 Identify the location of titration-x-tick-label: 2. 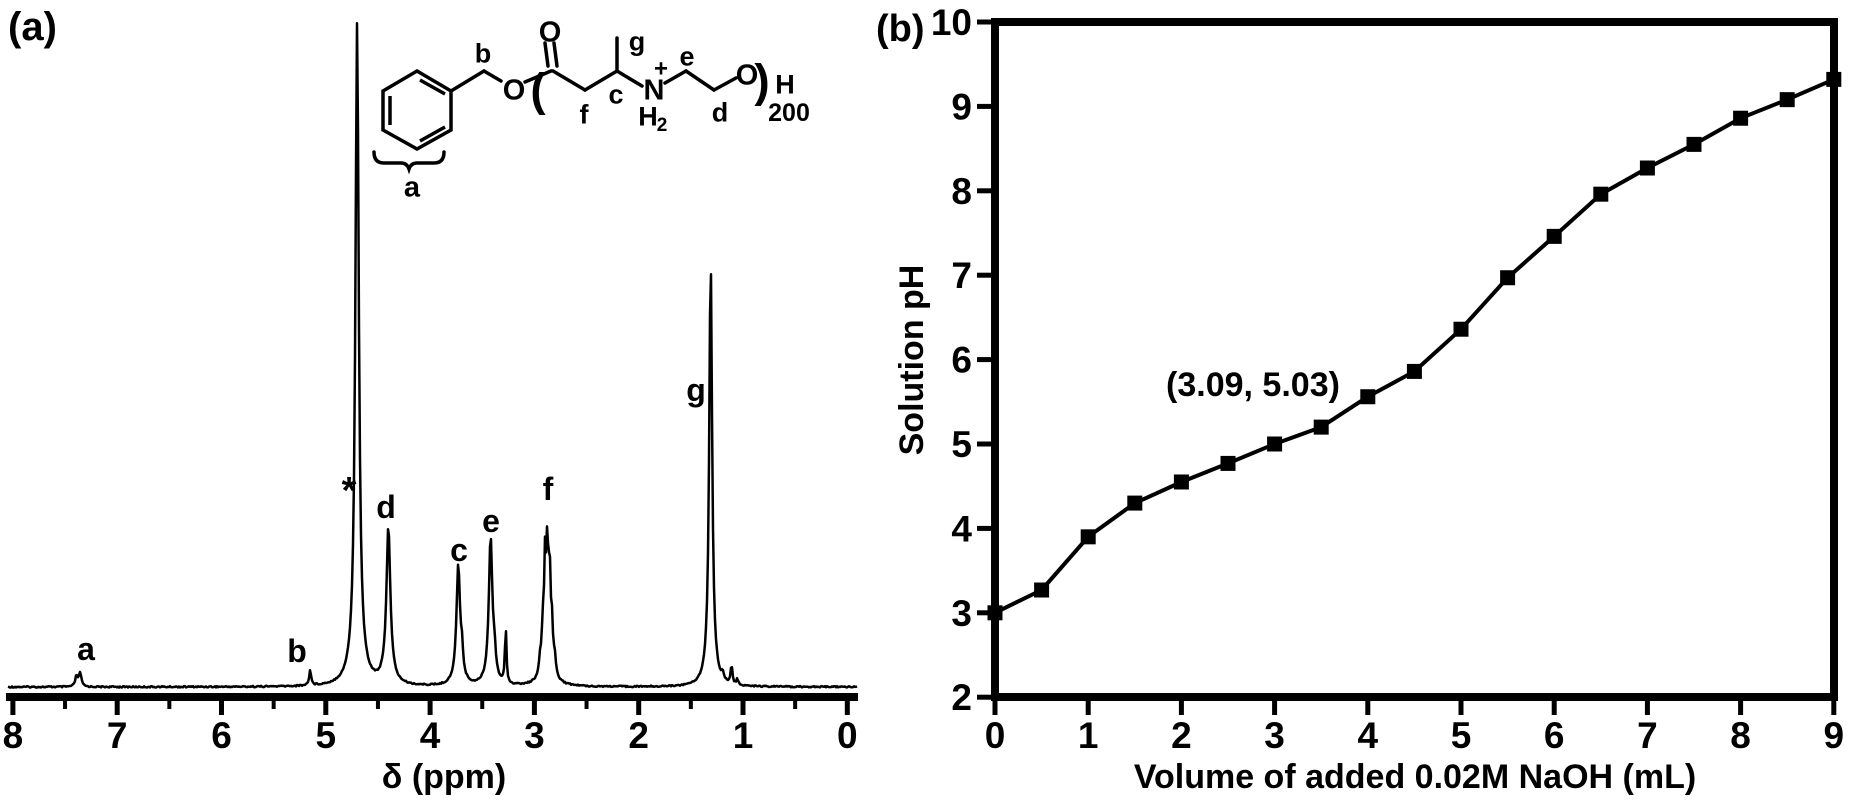
(1181, 735).